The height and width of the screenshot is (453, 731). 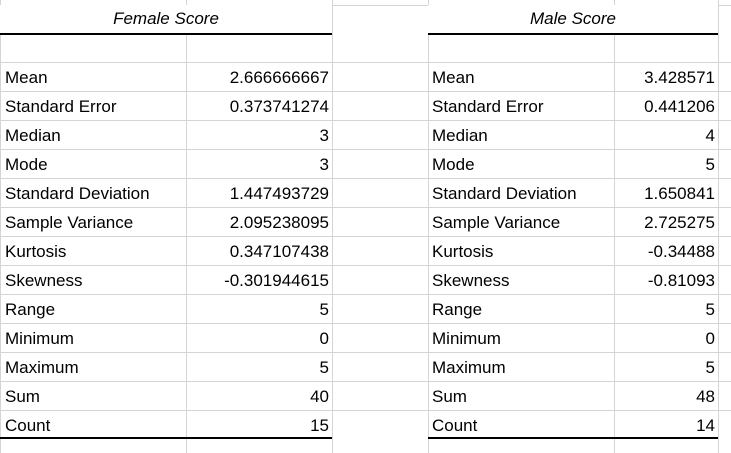 What do you see at coordinates (61, 106) in the screenshot?
I see `female-label-standard-error: Standard Error` at bounding box center [61, 106].